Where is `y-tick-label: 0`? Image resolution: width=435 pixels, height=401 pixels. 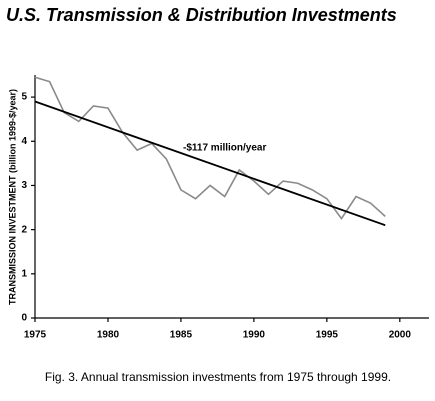 y-tick-label: 0 is located at coordinates (24, 318).